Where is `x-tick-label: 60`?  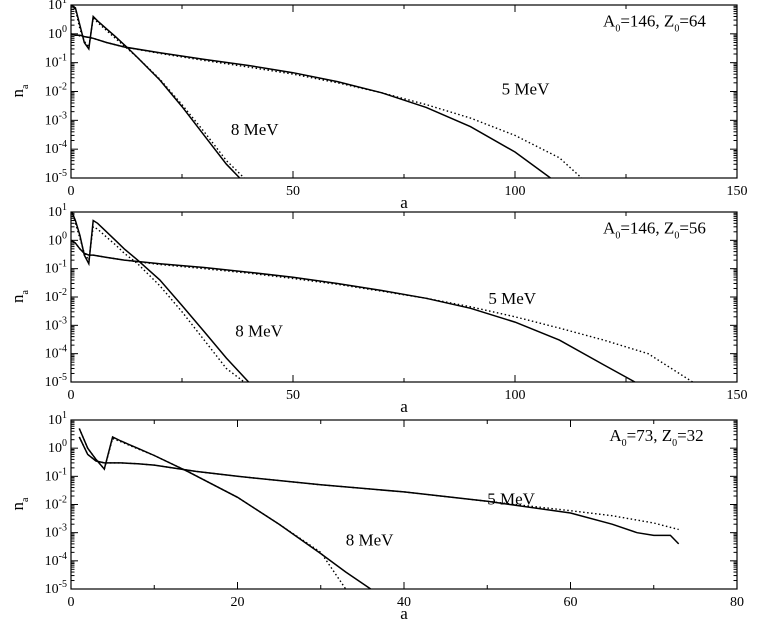 x-tick-label: 60 is located at coordinates (571, 602).